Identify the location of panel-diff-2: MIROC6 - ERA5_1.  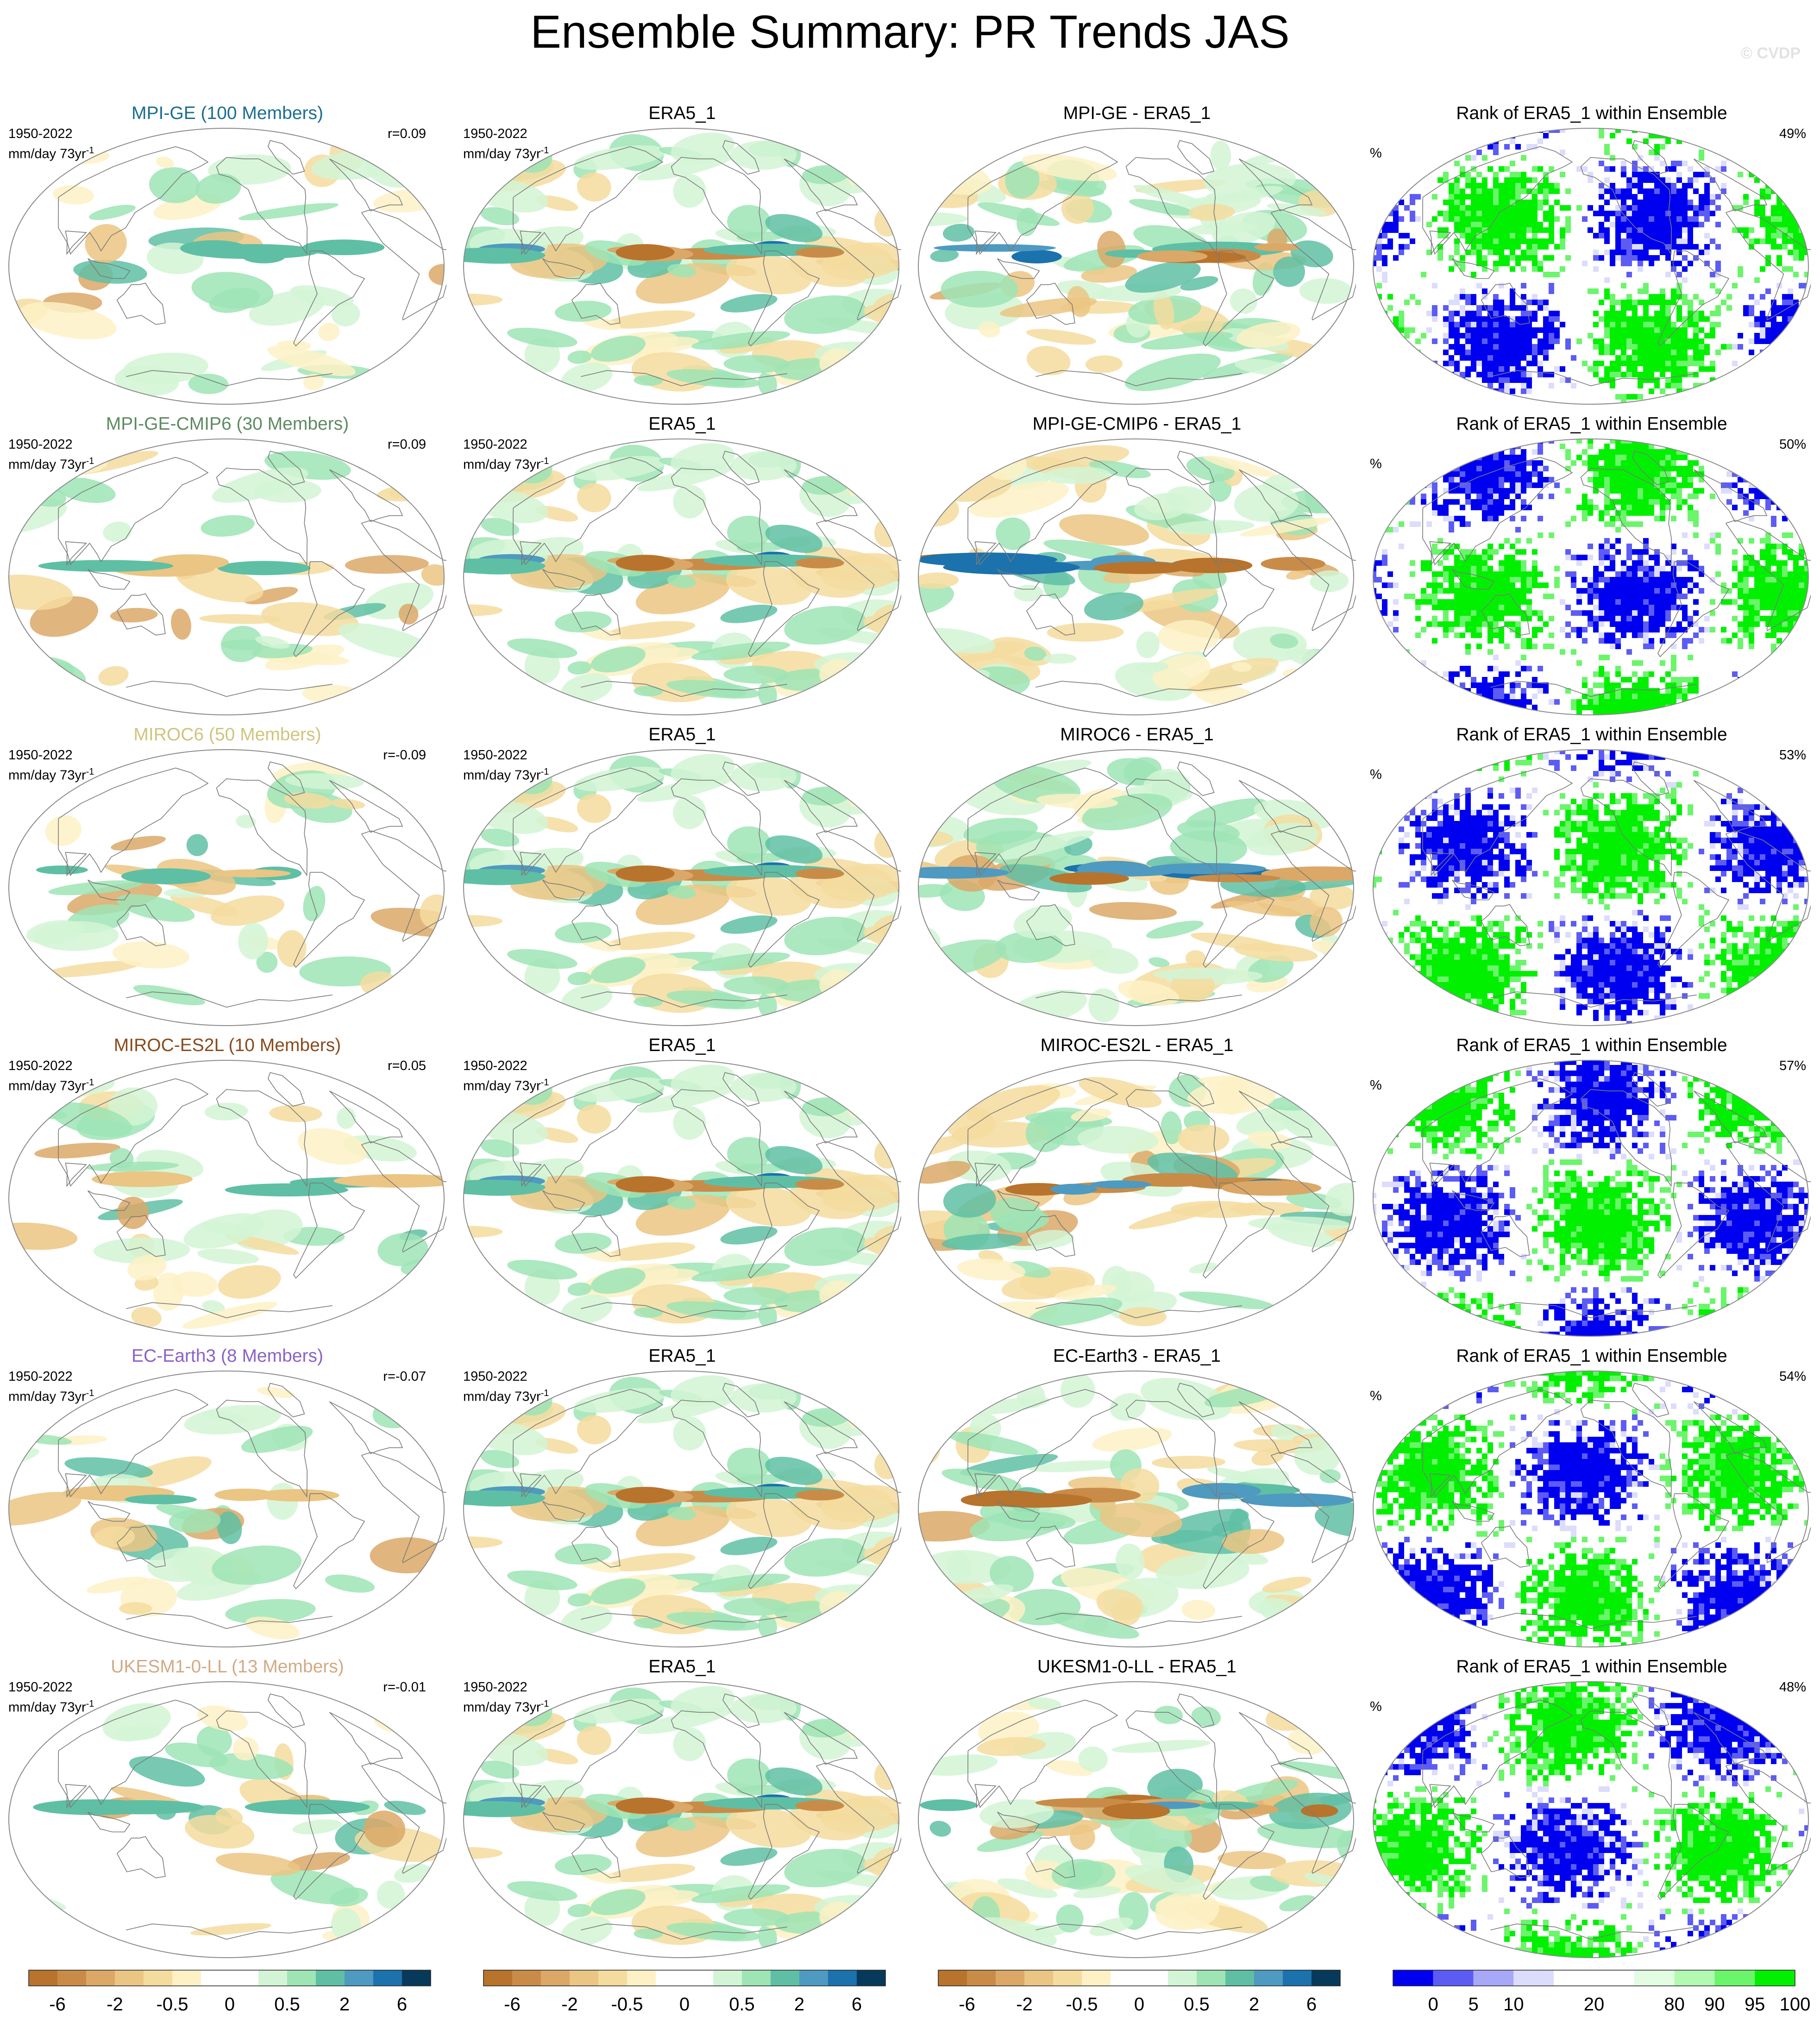
(1138, 872).